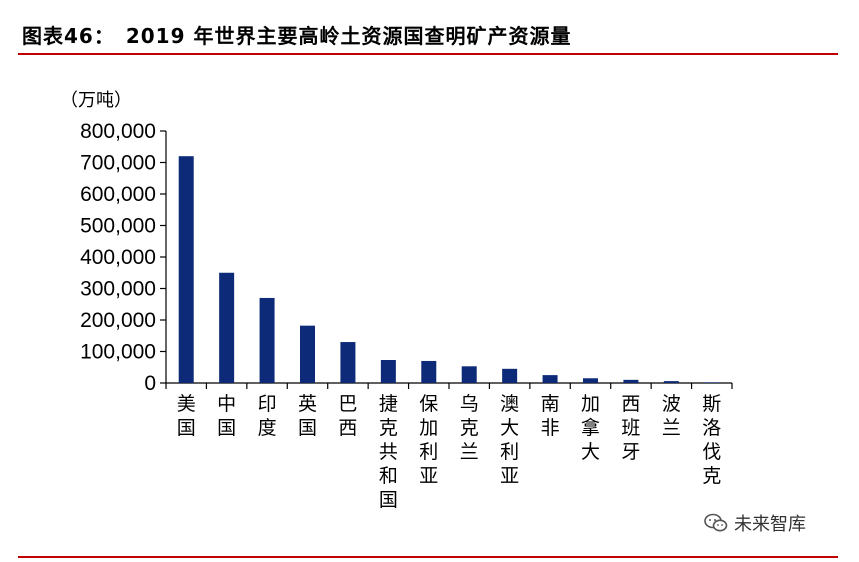  Describe the element at coordinates (118, 163) in the screenshot. I see `y-tick-label: 700,000` at that location.